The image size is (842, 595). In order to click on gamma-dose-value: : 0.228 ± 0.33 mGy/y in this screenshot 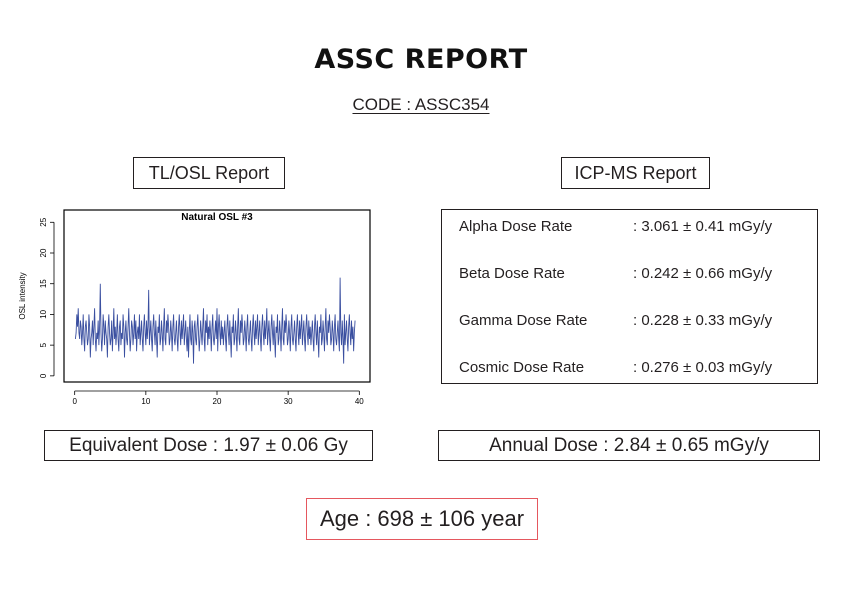, I will do `click(703, 320)`.